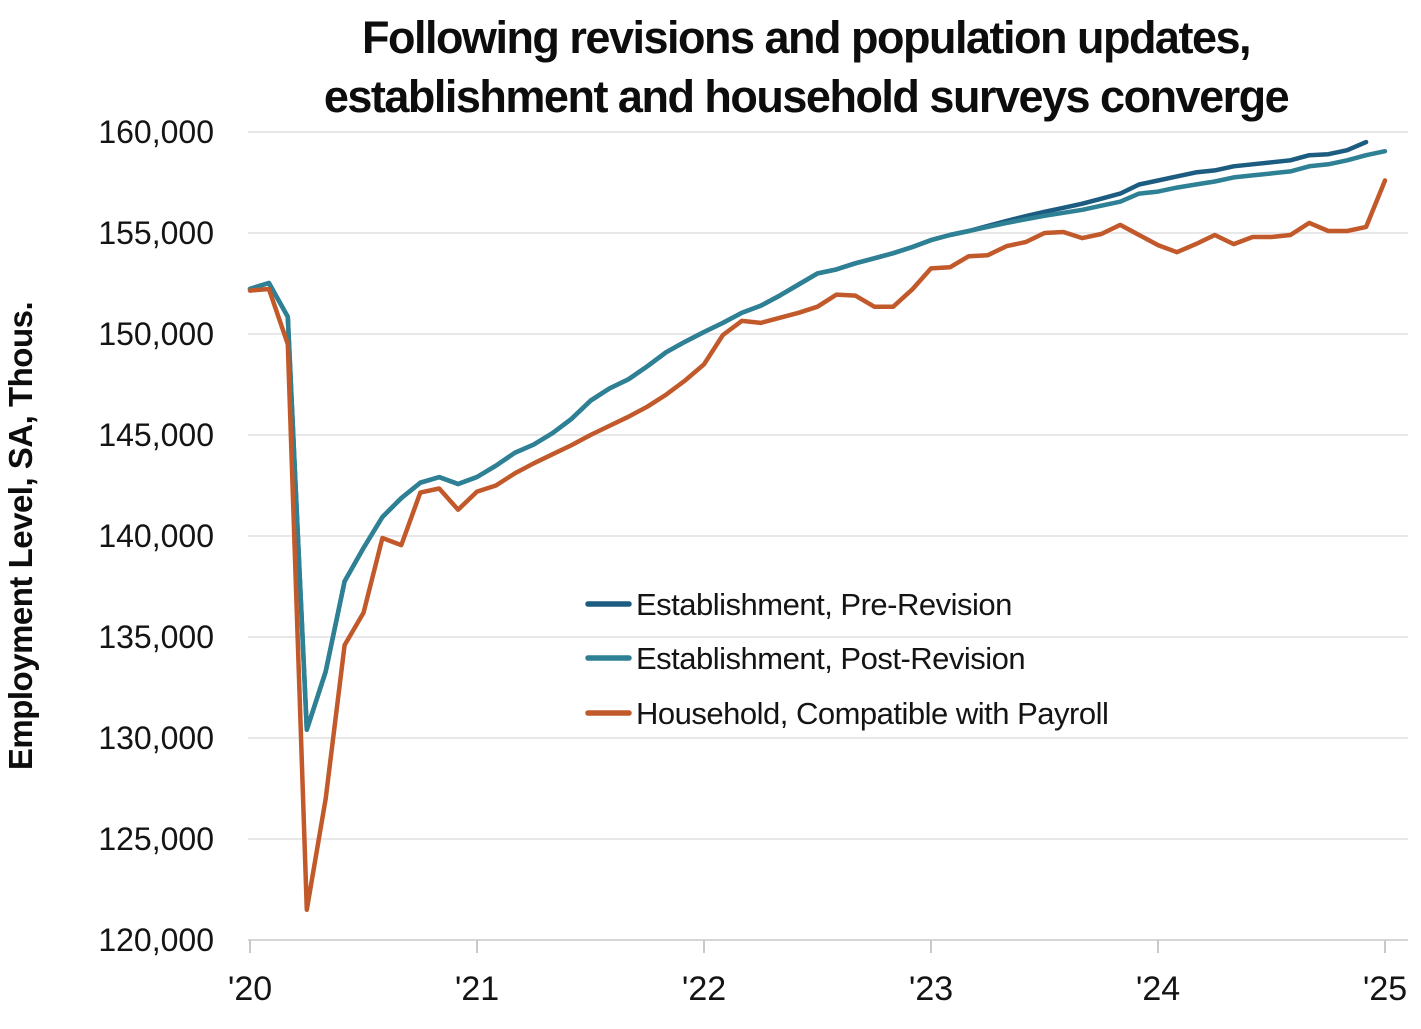 The image size is (1421, 1029). I want to click on y-axis-title: Employment Level, SA, Thous., so click(20, 536).